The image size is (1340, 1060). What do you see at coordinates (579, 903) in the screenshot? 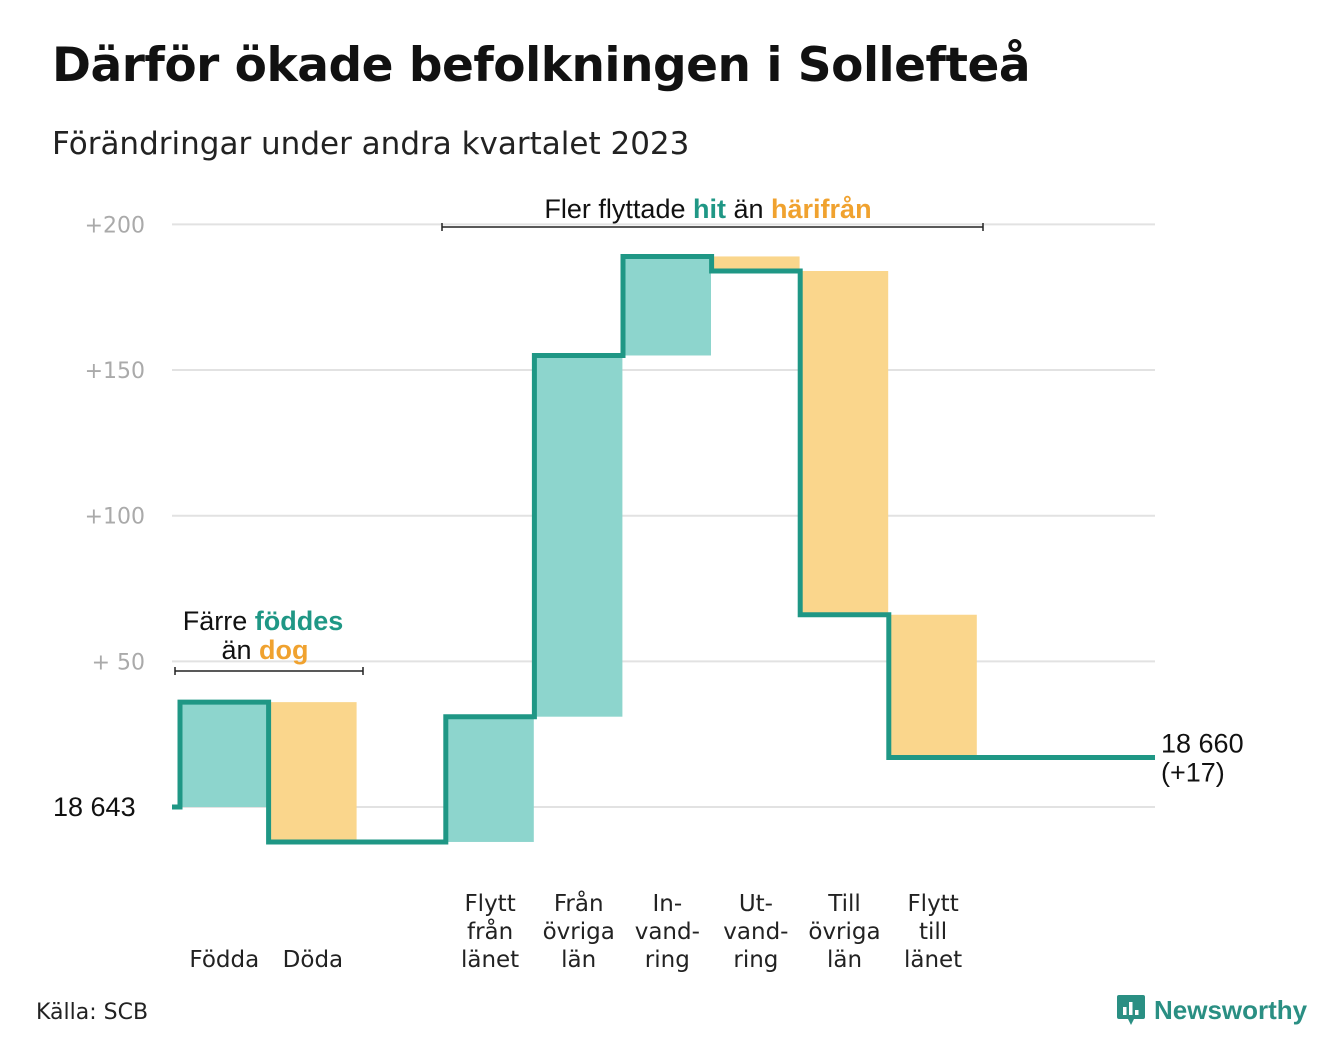
I see `category-label: Från` at bounding box center [579, 903].